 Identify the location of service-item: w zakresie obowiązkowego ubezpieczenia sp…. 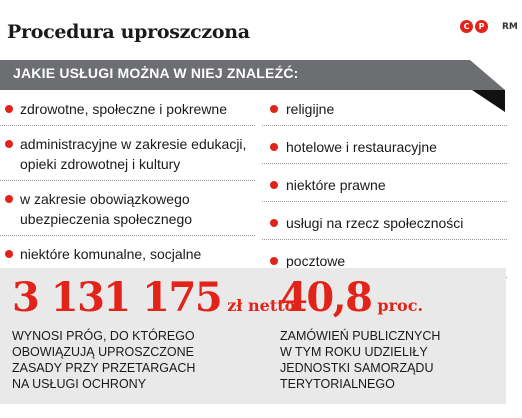
(127, 212).